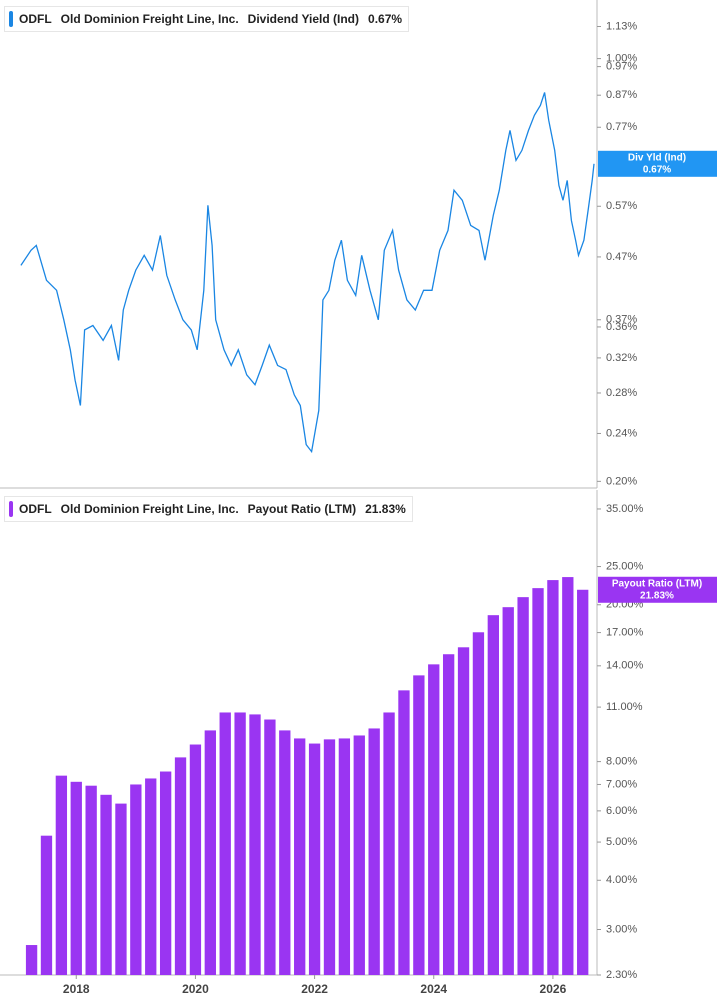 The width and height of the screenshot is (717, 1005). What do you see at coordinates (624, 707) in the screenshot?
I see `y-tick-label: 11.00%` at bounding box center [624, 707].